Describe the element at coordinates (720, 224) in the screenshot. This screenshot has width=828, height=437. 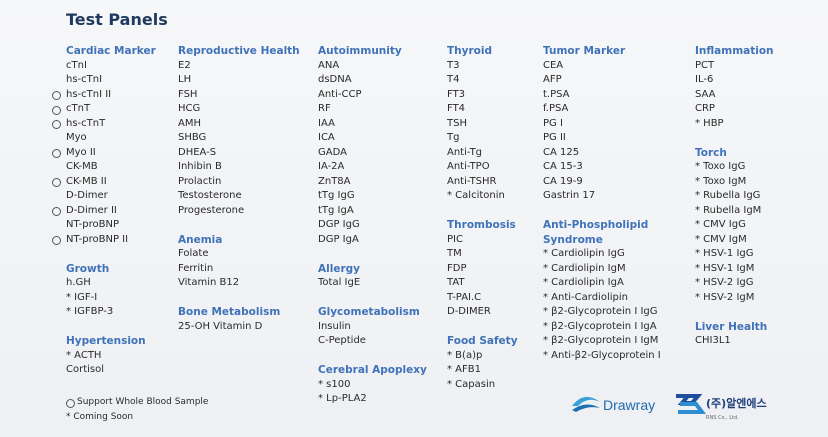
I see `item-text: * CMV IgG` at that location.